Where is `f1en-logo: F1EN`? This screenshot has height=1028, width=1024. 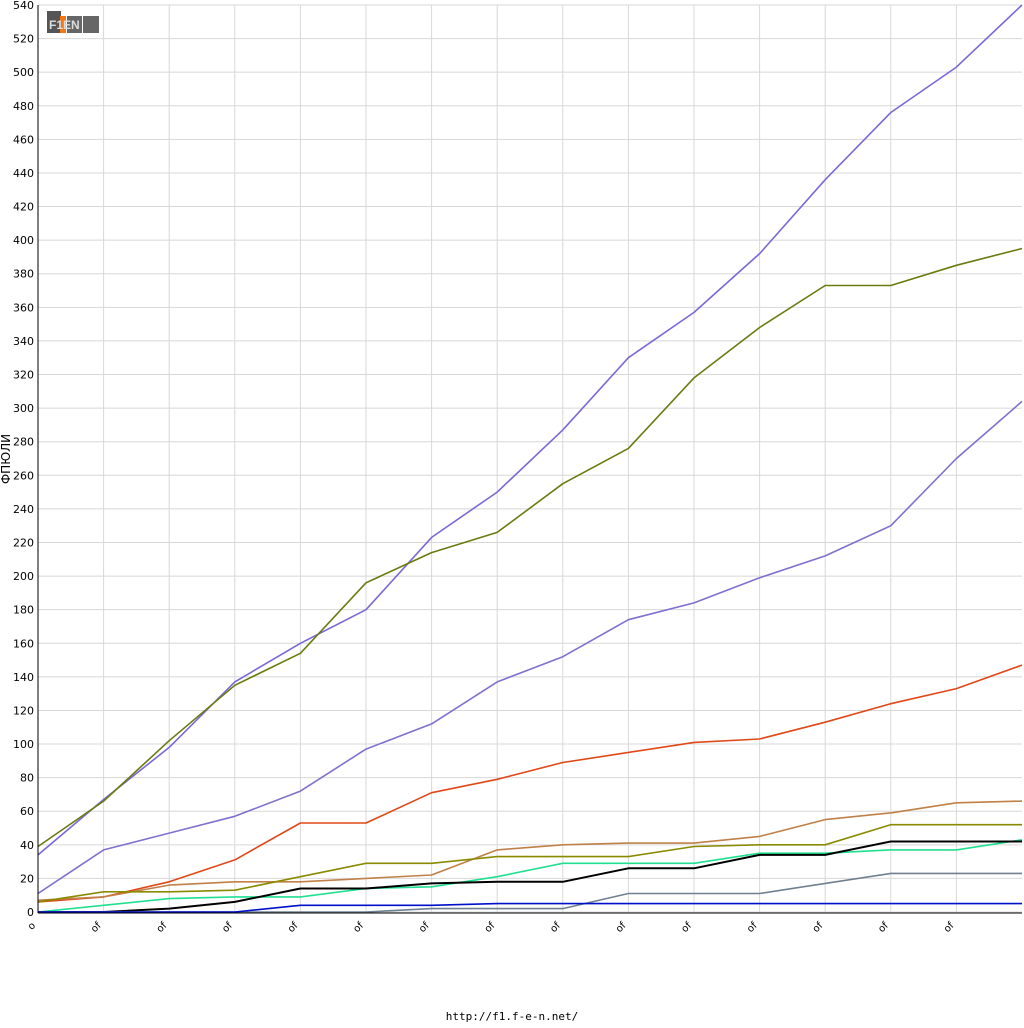
f1en-logo: F1EN is located at coordinates (73, 22).